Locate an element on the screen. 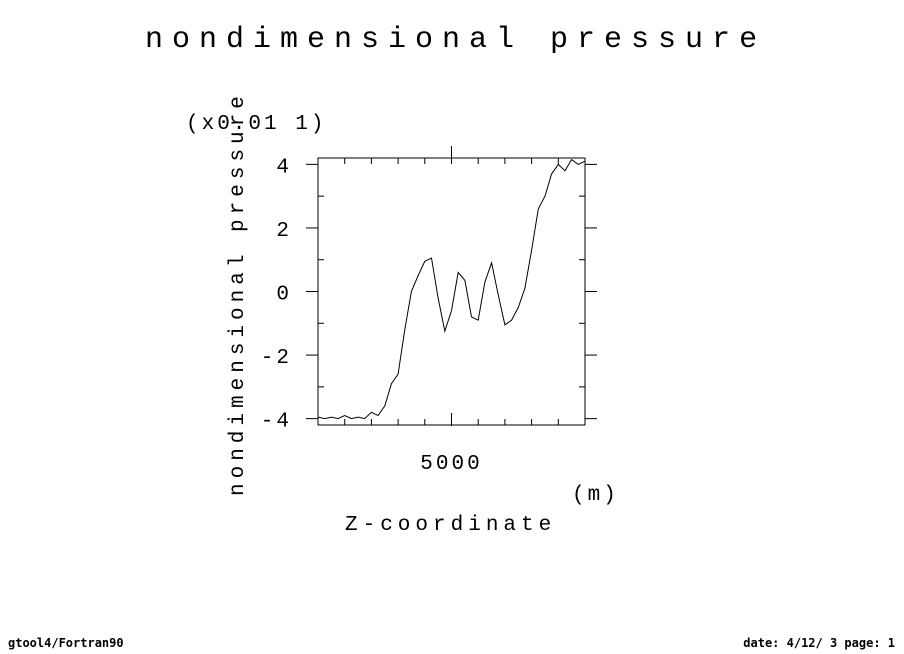  tick-labels: 5000 -4 -2 0 2 4 is located at coordinates (371, 316).